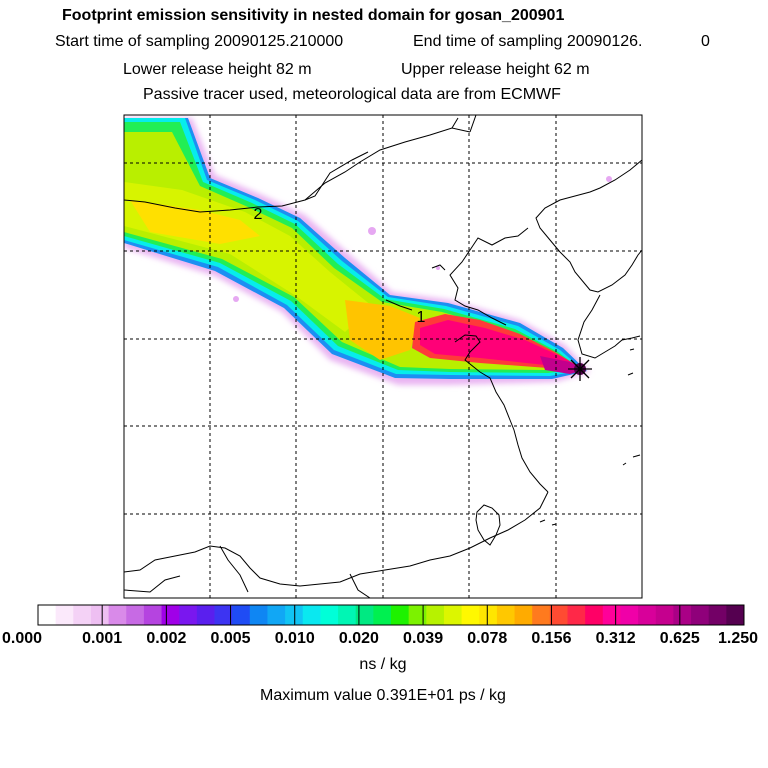 Image resolution: width=768 pixels, height=768 pixels. Describe the element at coordinates (615, 638) in the screenshot. I see `color-scale-tick-label: 0.312` at that location.